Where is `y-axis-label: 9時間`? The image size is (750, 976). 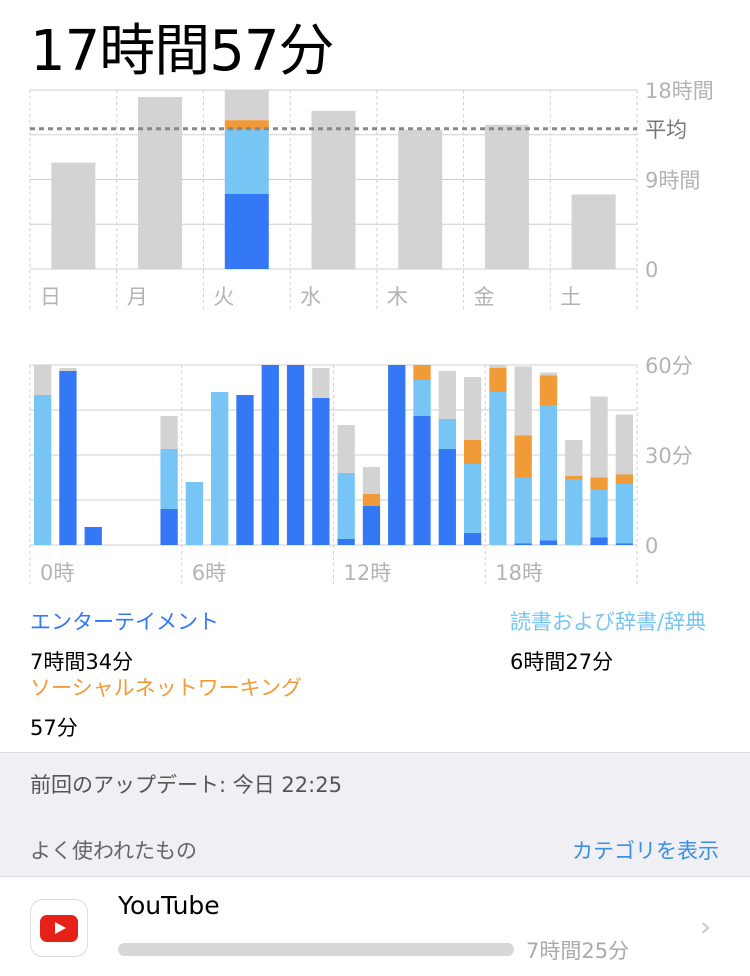
y-axis-label: 9時間 is located at coordinates (672, 181).